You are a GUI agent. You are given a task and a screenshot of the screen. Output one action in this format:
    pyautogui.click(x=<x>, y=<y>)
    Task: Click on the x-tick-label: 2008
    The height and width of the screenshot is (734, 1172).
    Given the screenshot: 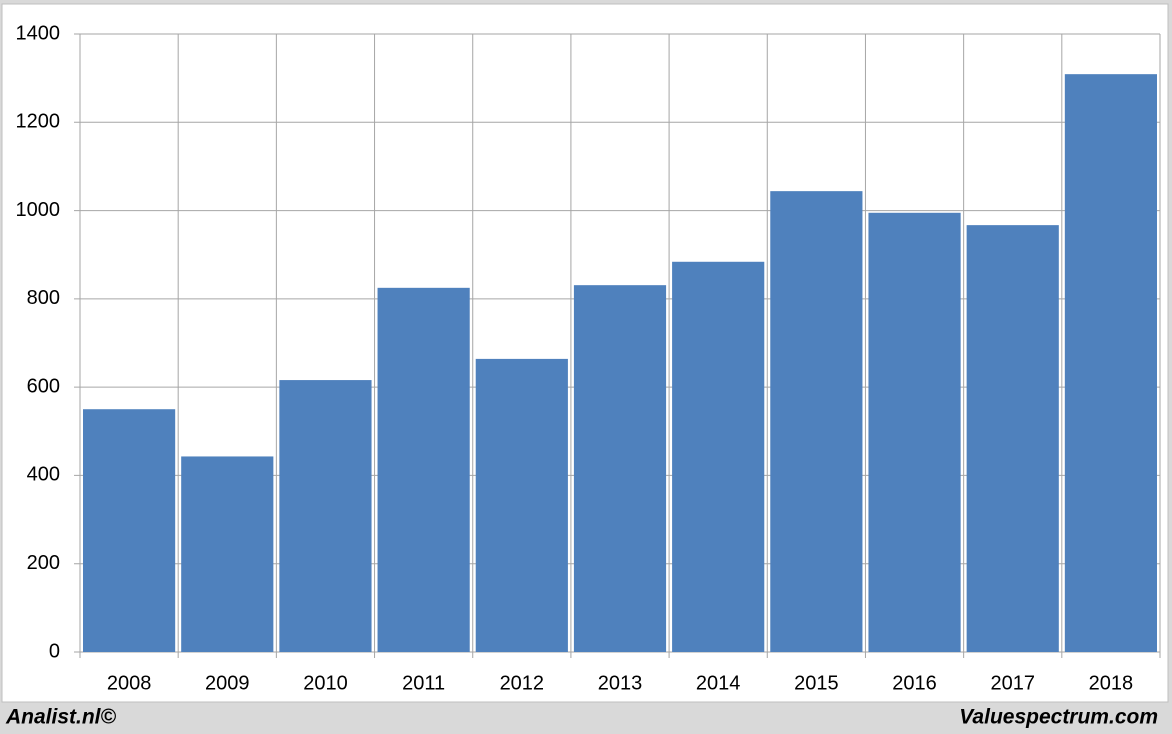 What is the action you would take?
    pyautogui.click(x=129, y=683)
    